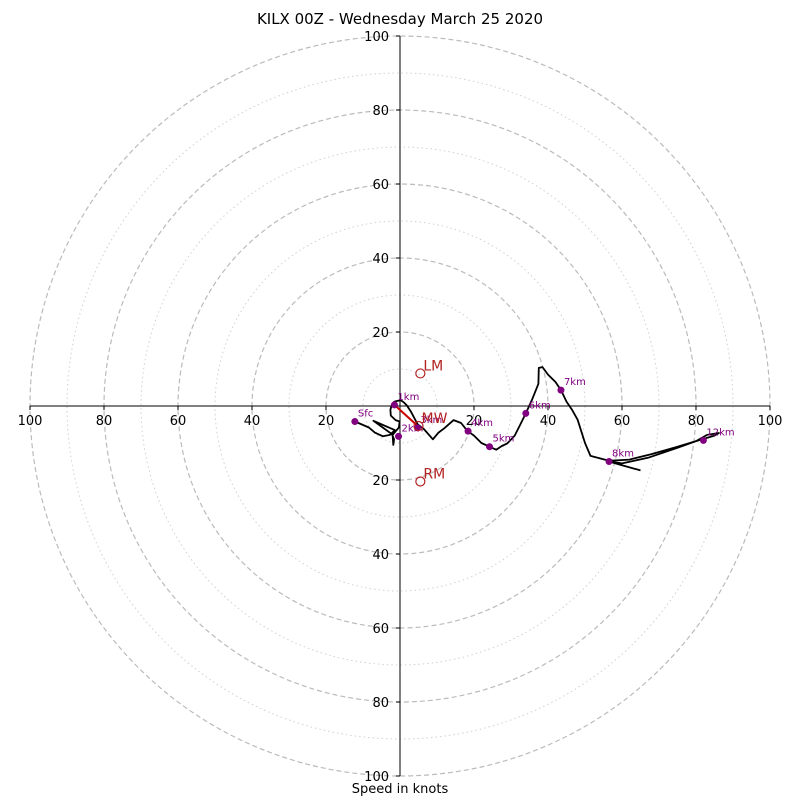  Describe the element at coordinates (434, 474) in the screenshot. I see `storm-marker-label: RM` at that location.